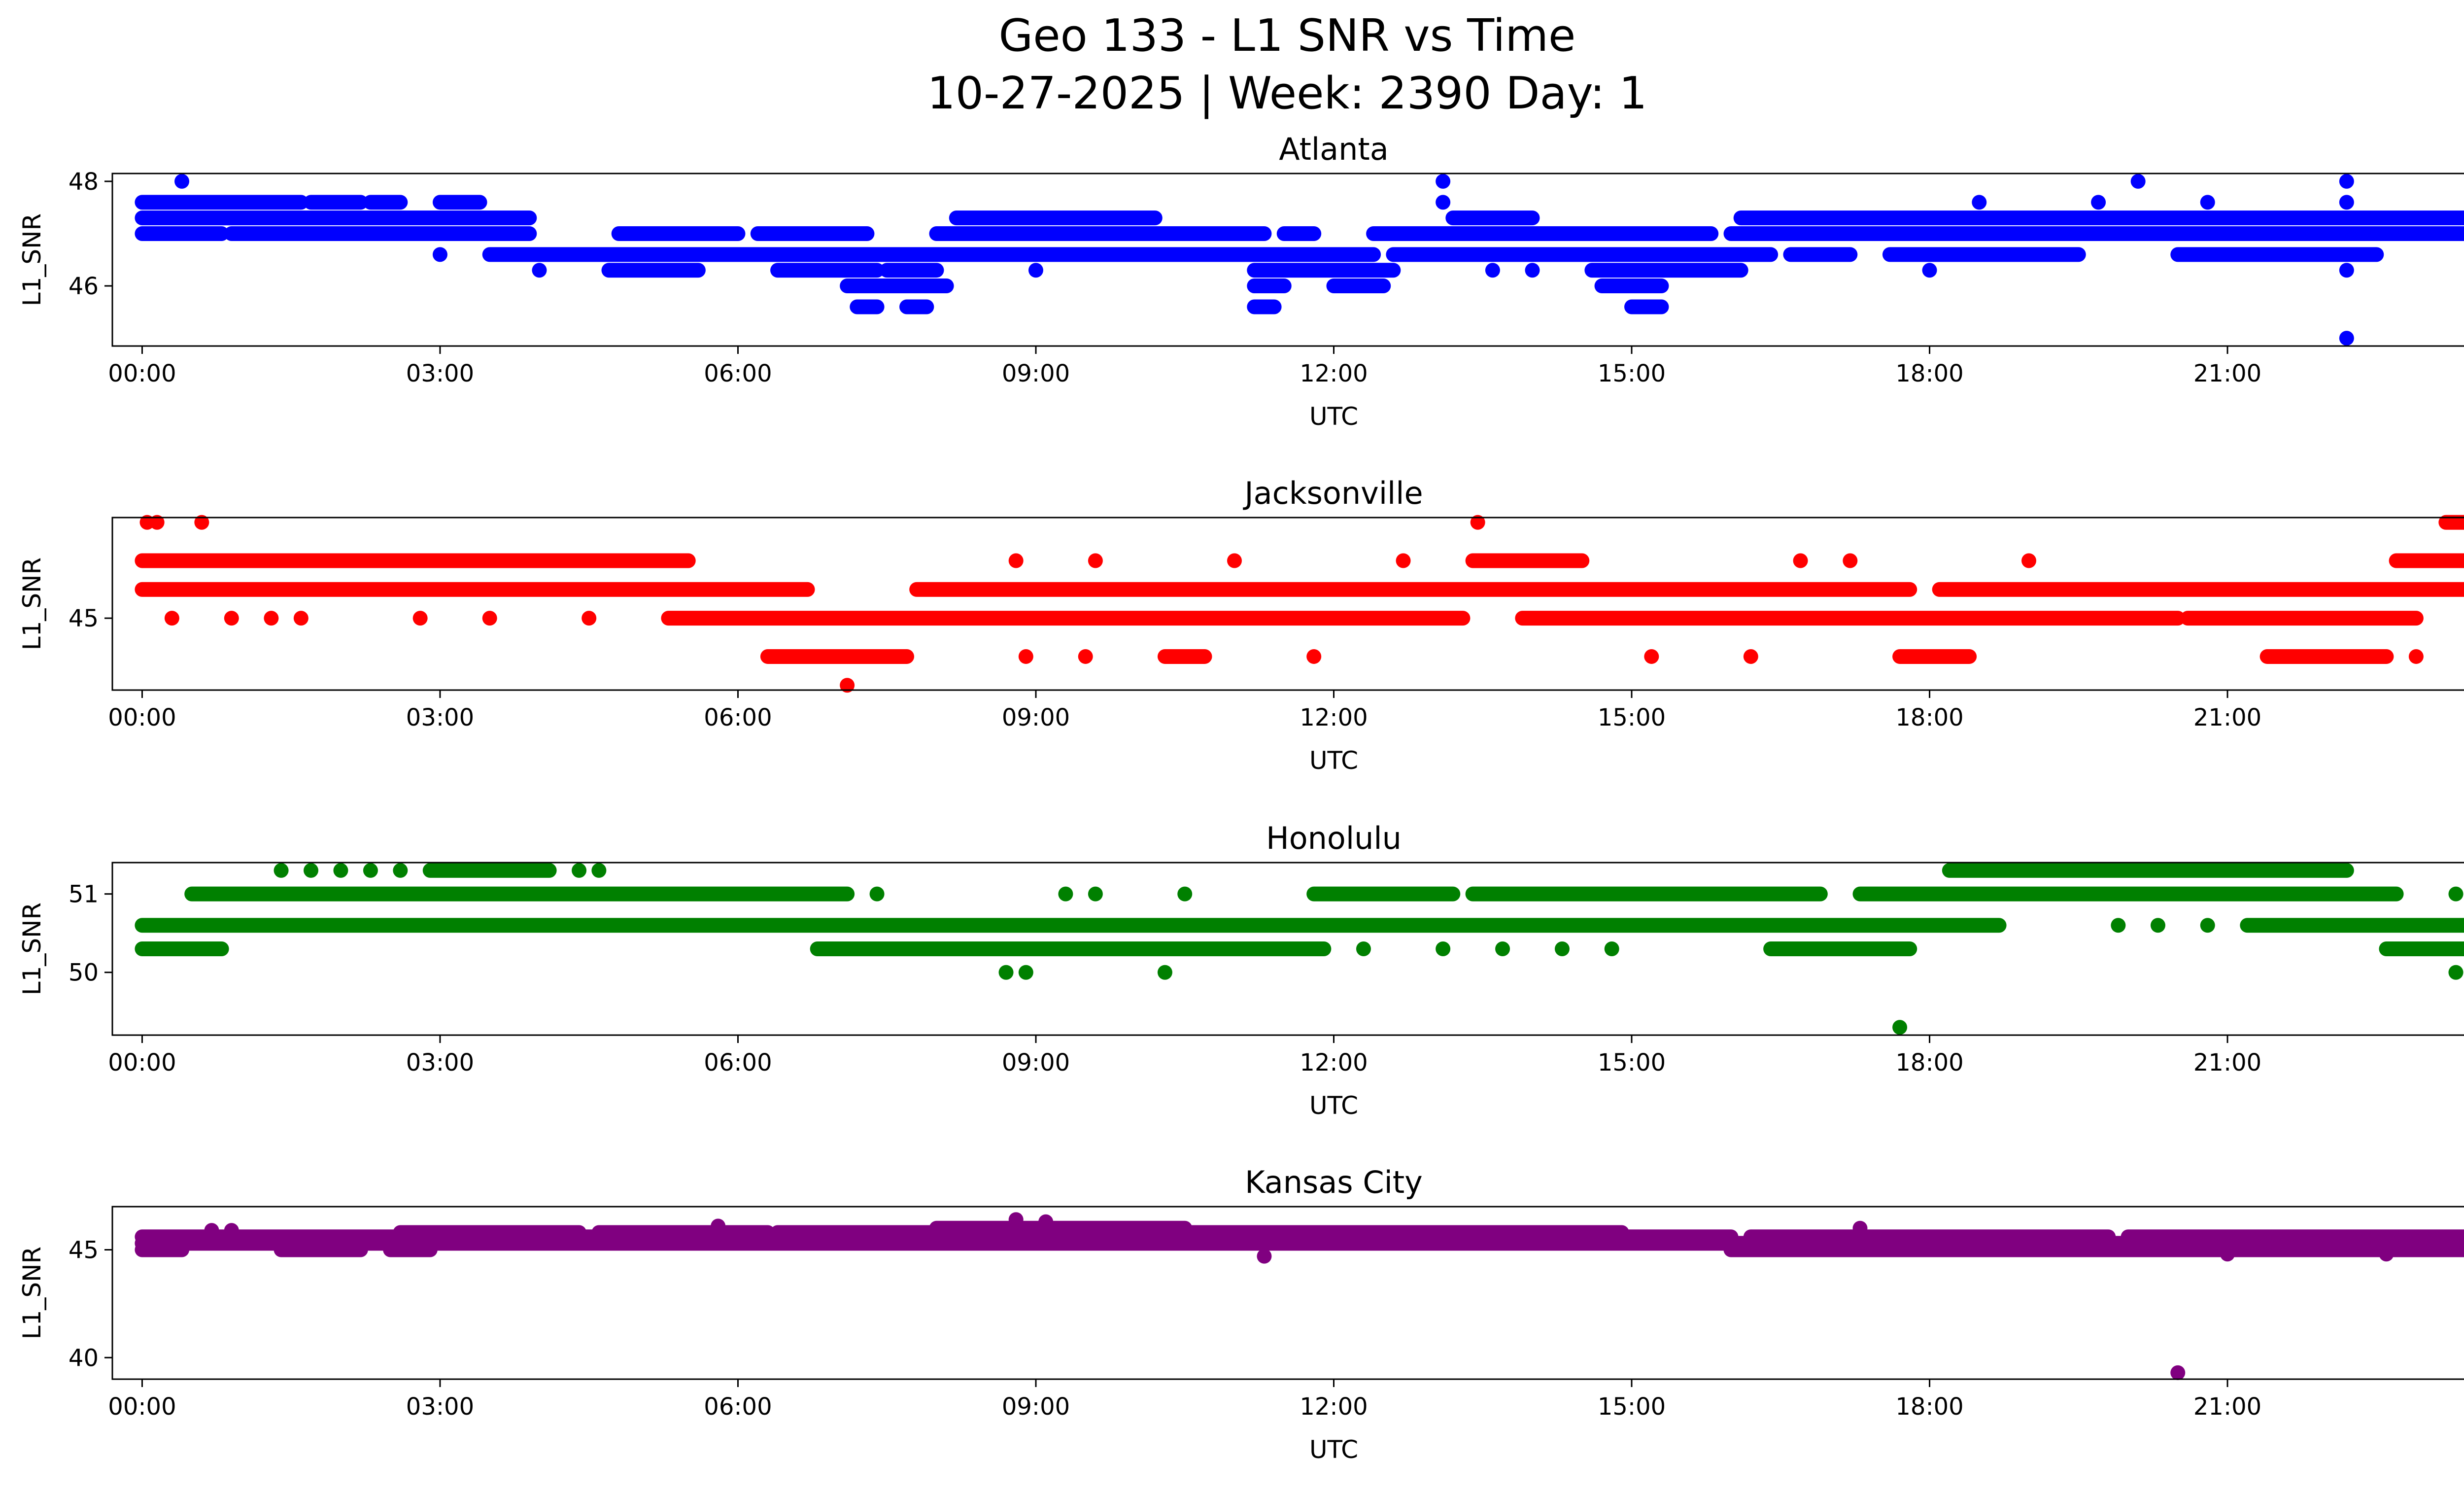 This screenshot has width=2464, height=1495. I want to click on subplot-title: Honolulu, so click(1334, 838).